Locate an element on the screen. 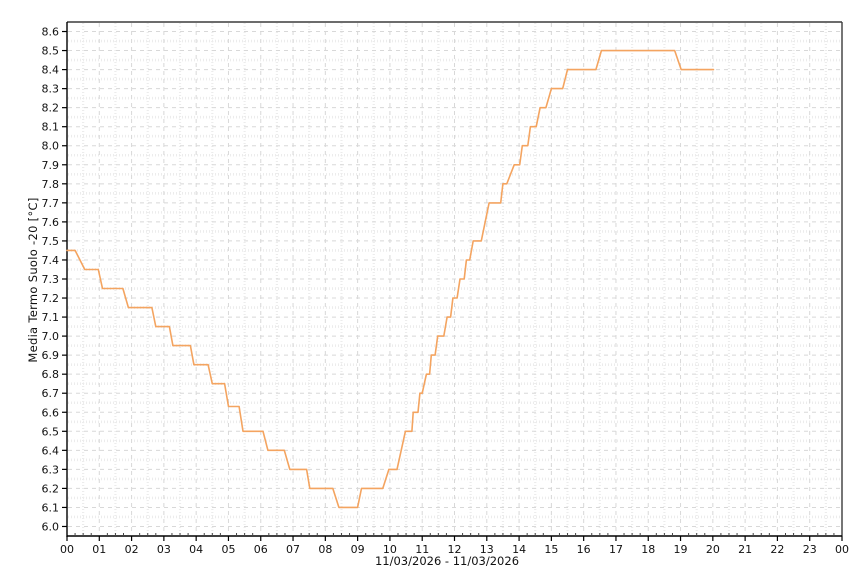 This screenshot has height=573, width=860. y-tick-label: 6.9 is located at coordinates (51, 355).